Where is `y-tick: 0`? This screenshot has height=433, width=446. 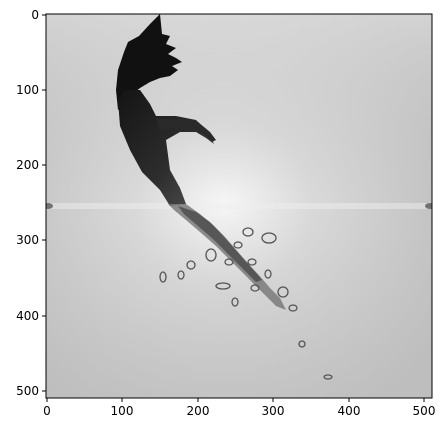 y-tick: 0 is located at coordinates (38, 15).